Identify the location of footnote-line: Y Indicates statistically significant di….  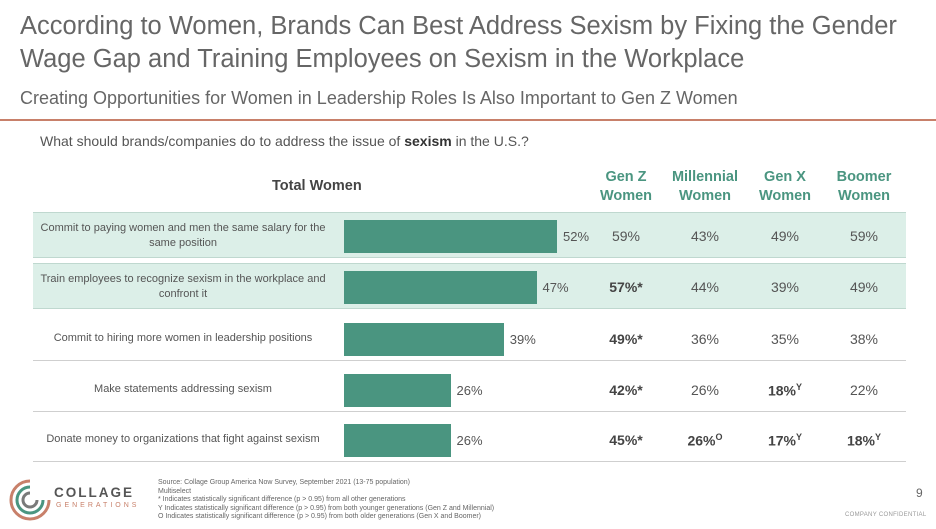
(326, 508).